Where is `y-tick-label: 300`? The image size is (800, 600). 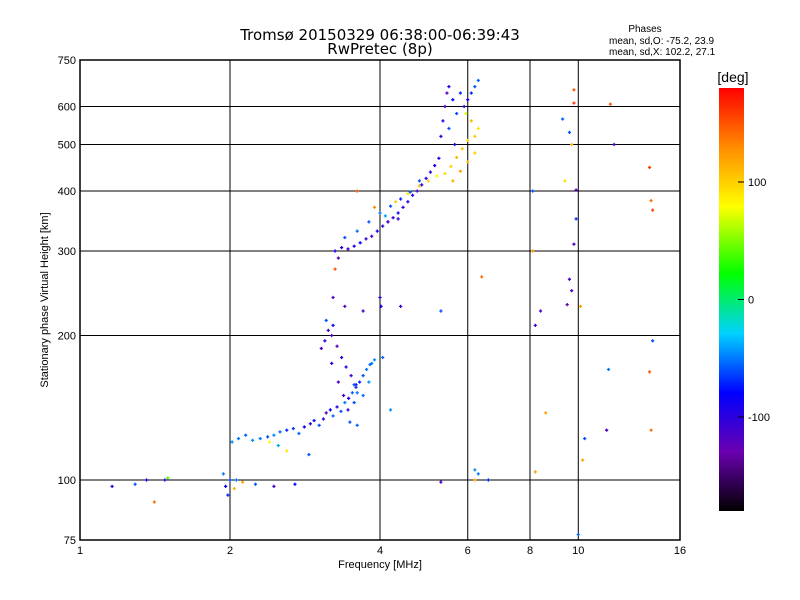 y-tick-label: 300 is located at coordinates (67, 252).